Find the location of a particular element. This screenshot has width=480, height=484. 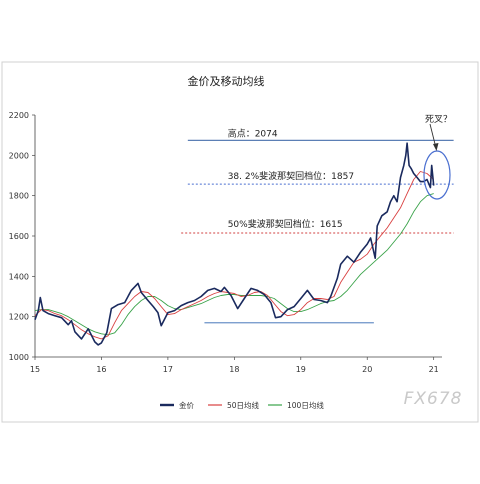

death-cross-annotation: 死叉？ is located at coordinates (438, 119).